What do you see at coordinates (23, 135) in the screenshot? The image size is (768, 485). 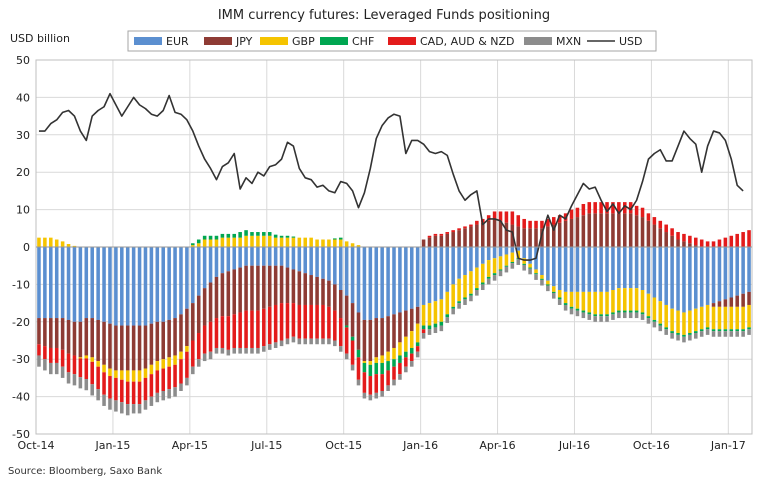 I see `y-tick-label: 30` at bounding box center [23, 135].